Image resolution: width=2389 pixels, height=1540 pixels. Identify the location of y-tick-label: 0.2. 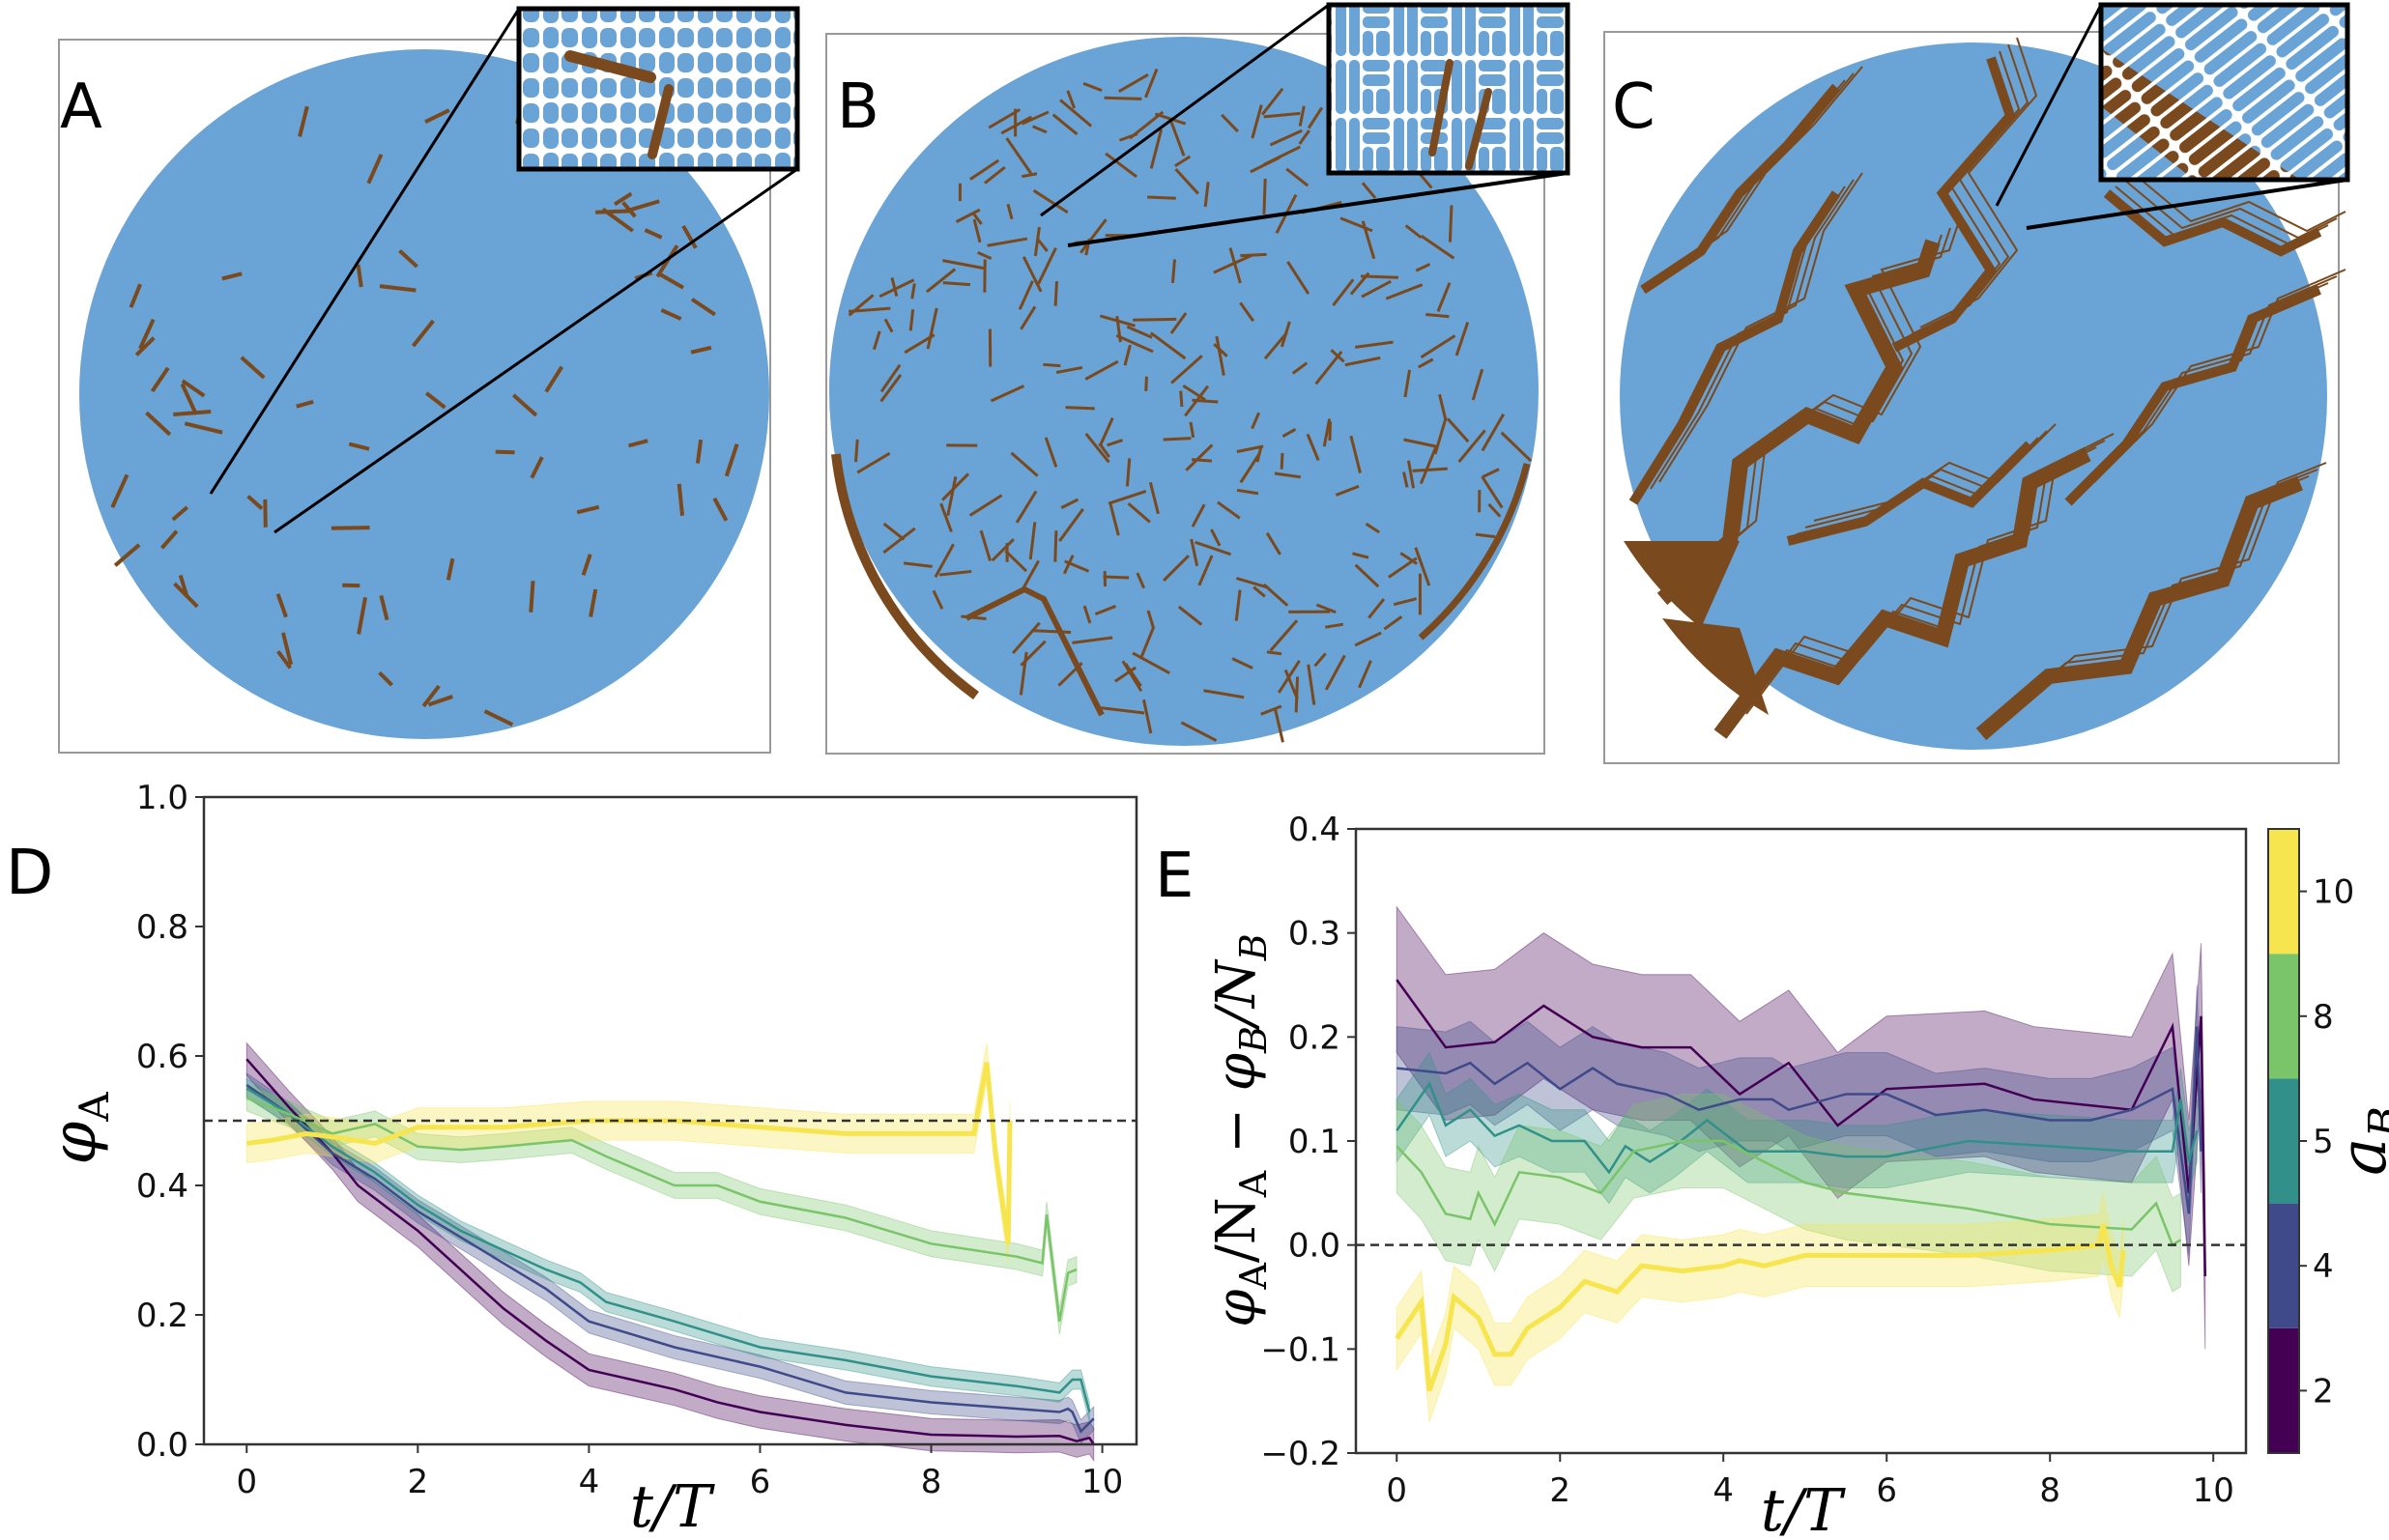
(162, 1316).